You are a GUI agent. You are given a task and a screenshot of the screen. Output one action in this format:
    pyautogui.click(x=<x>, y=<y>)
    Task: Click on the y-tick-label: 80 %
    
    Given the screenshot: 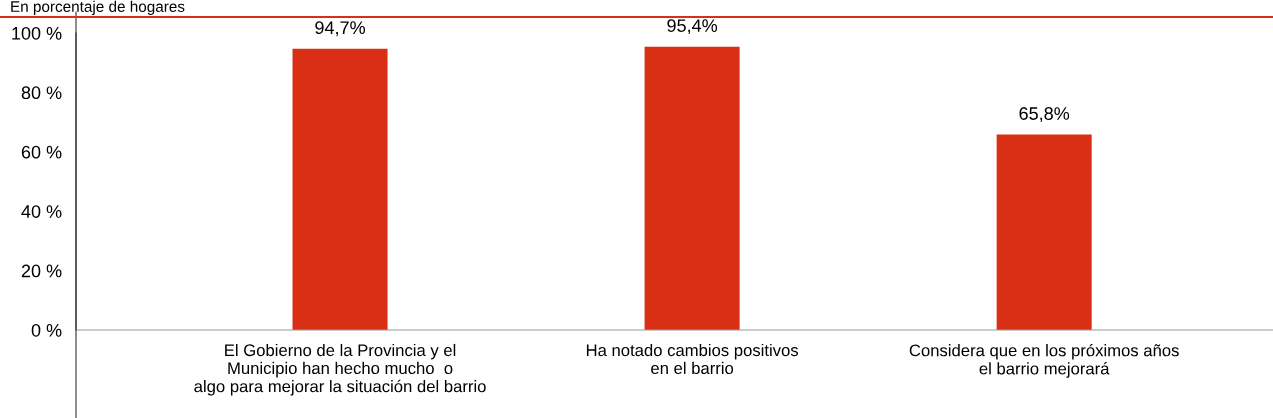 What is the action you would take?
    pyautogui.click(x=41, y=93)
    